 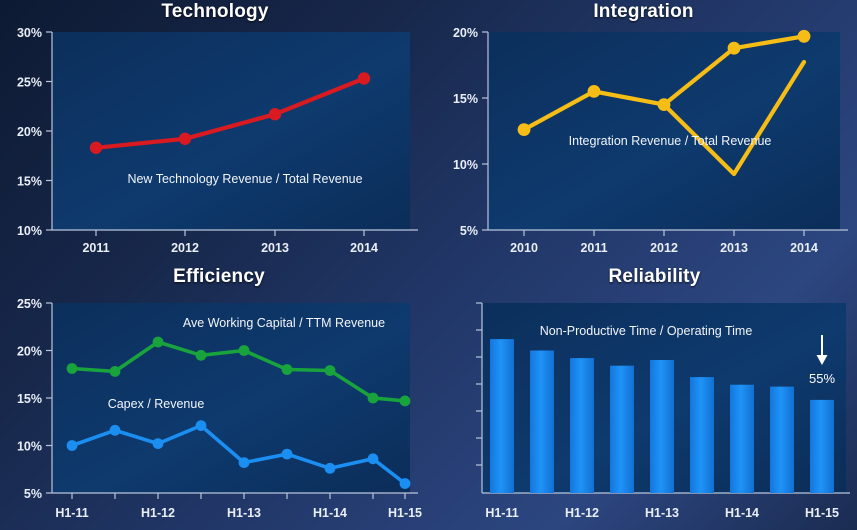 What do you see at coordinates (465, 132) in the screenshot?
I see `y-tick-labels-integration: 20% 15% 10% 5%` at bounding box center [465, 132].